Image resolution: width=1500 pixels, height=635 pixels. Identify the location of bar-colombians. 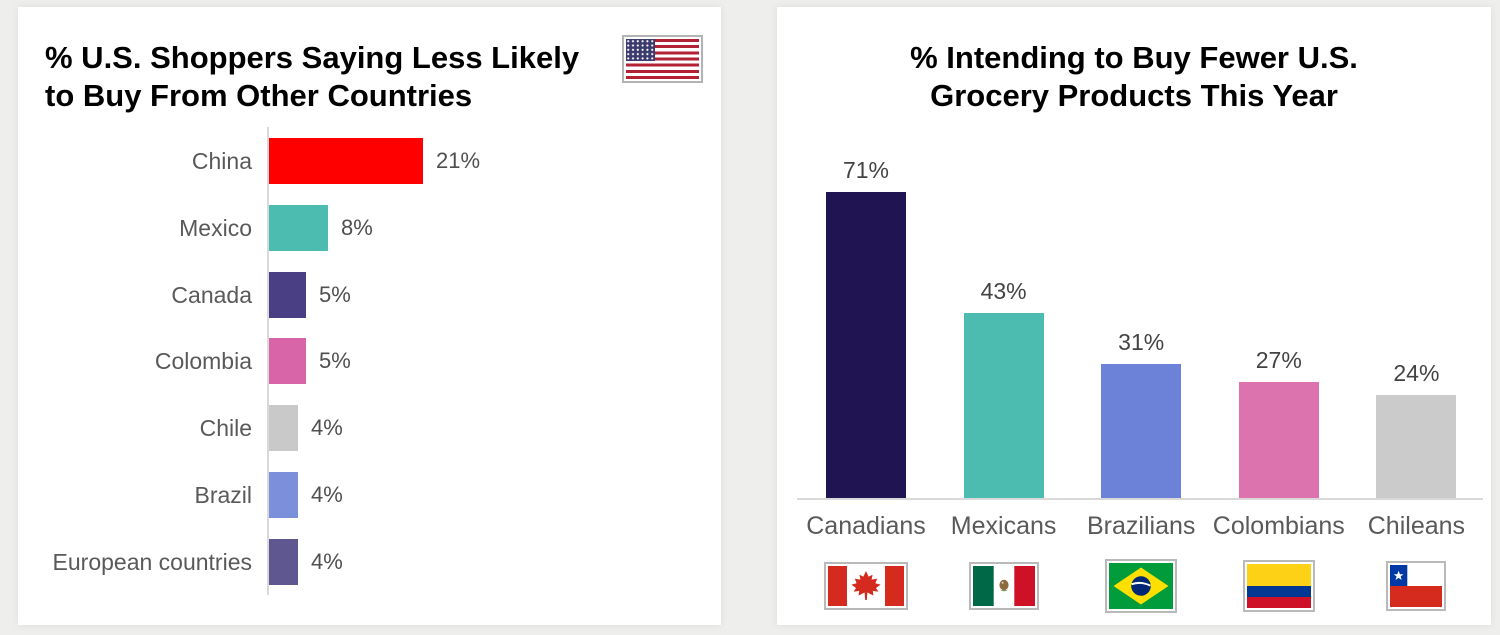
(1278, 440).